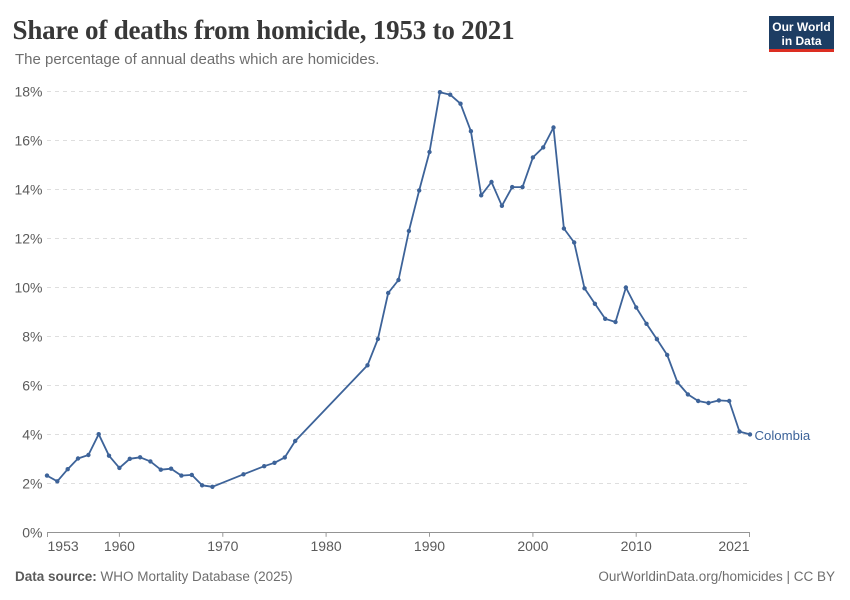  Describe the element at coordinates (532, 546) in the screenshot. I see `svg-text: 2000` at that location.